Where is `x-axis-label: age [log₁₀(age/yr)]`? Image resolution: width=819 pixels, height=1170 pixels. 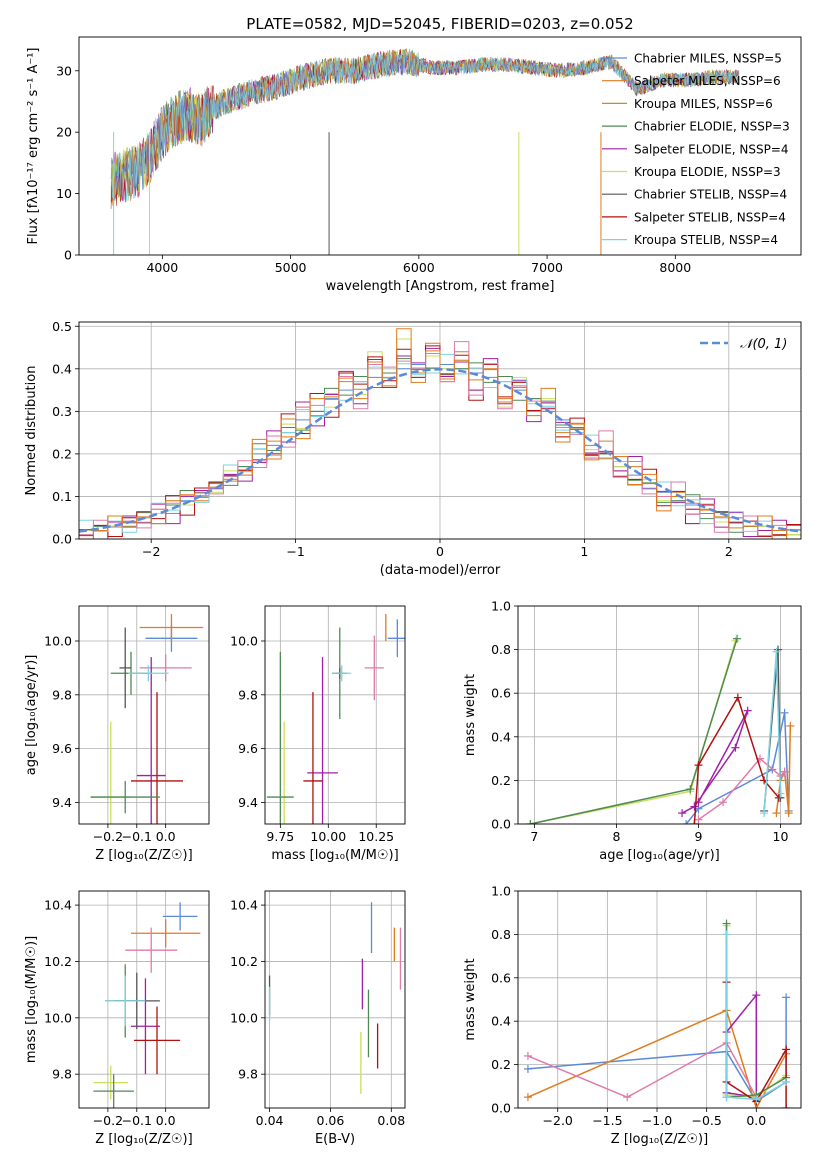 x-axis-label: age [log₁₀(age/yr)] is located at coordinates (659, 855).